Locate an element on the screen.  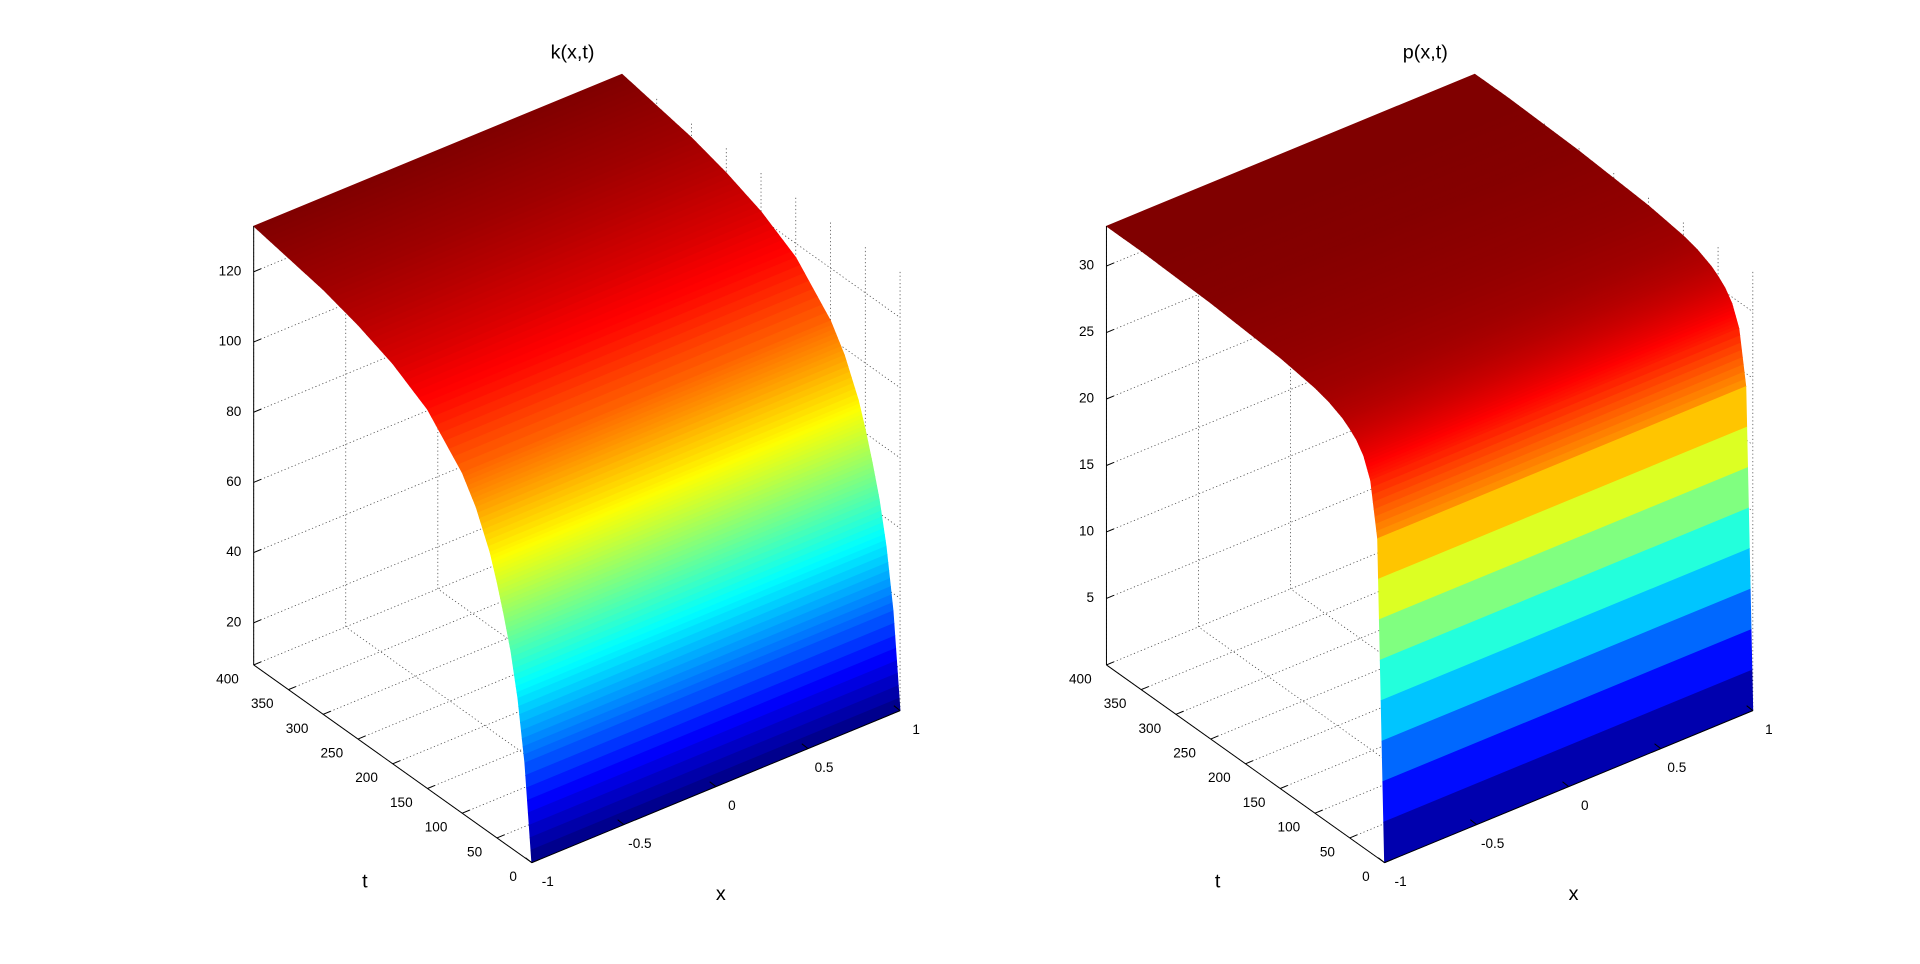
z-tick-label: 15 is located at coordinates (1086, 464).